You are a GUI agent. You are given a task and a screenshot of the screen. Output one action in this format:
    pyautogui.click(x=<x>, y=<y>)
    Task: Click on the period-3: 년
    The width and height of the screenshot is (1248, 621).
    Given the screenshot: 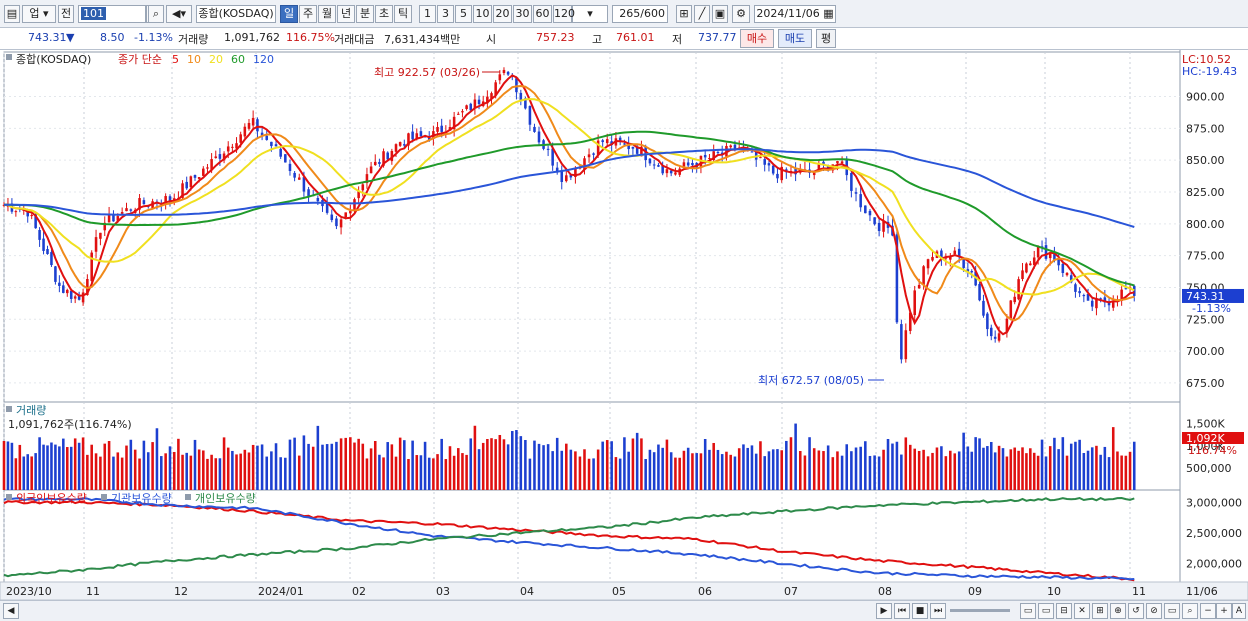 What is the action you would take?
    pyautogui.click(x=346, y=14)
    